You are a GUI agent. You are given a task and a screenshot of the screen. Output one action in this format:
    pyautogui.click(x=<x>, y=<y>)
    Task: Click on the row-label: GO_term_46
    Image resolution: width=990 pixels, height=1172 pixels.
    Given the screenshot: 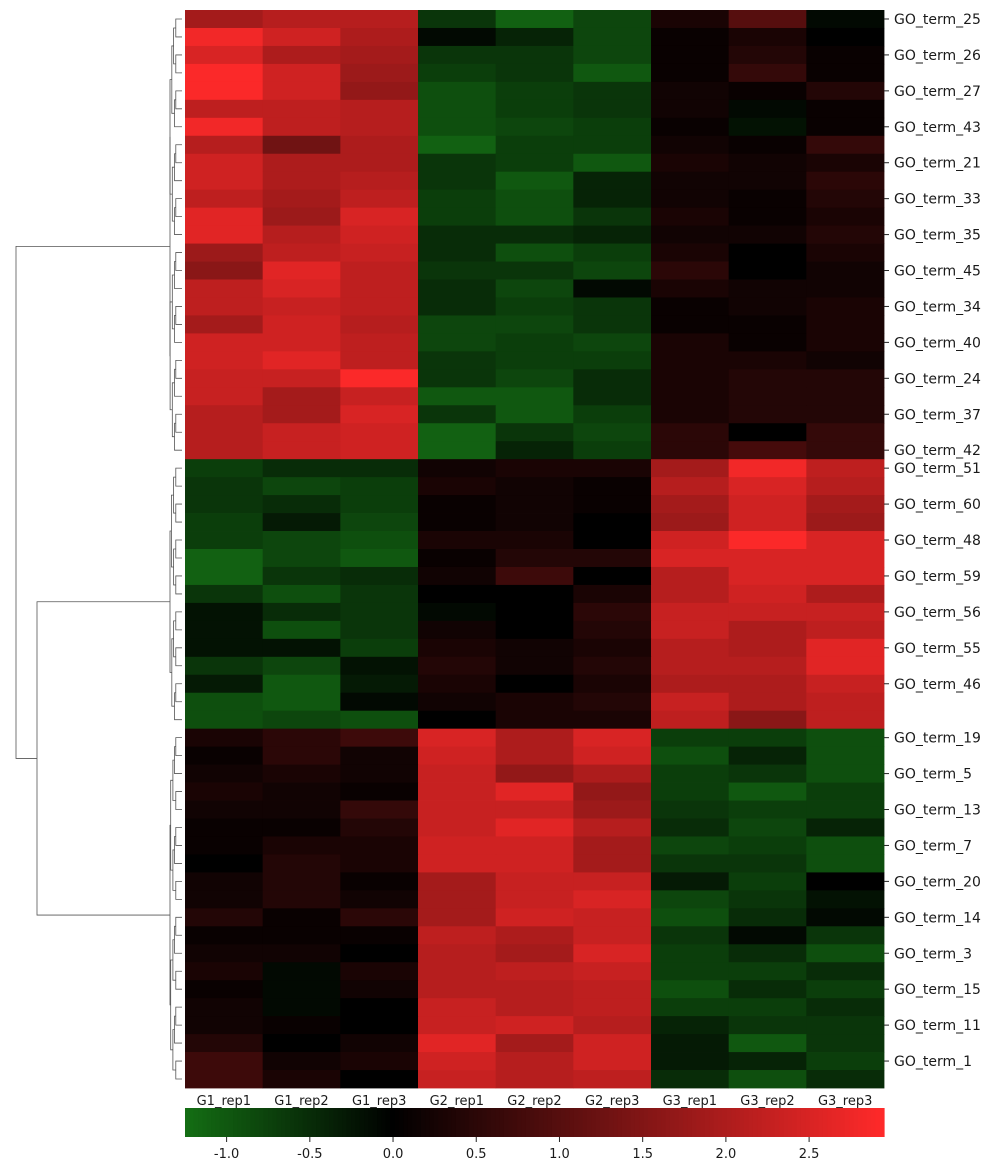 What is the action you would take?
    pyautogui.click(x=937, y=685)
    